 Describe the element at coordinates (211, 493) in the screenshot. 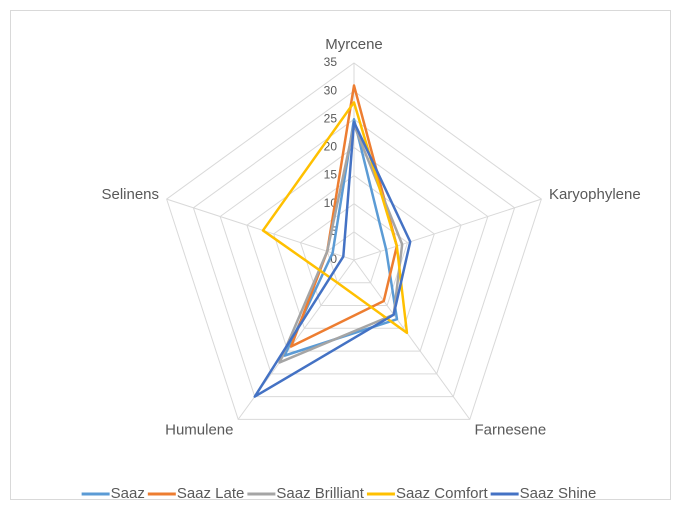

I see `legend-label: Saaz Late` at that location.